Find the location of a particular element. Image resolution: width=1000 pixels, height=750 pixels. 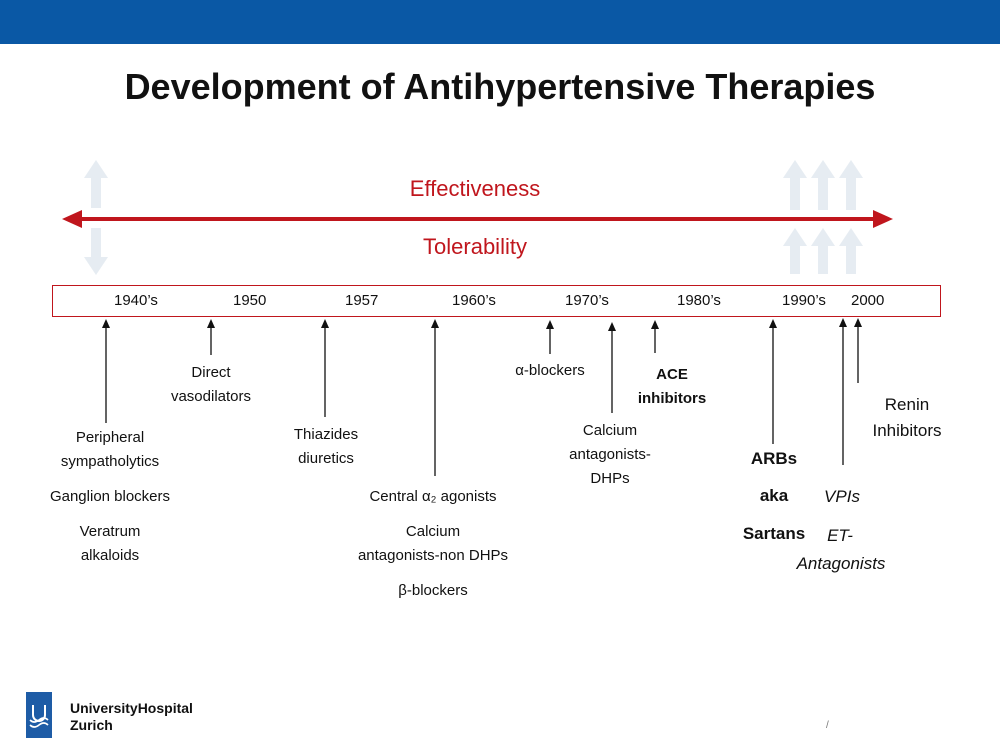

page-number: / is located at coordinates (827, 725).